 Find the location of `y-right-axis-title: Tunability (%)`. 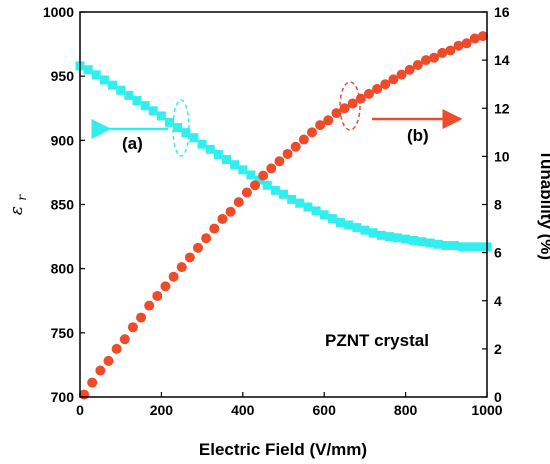

y-right-axis-title: Tunability (%) is located at coordinates (543, 205).